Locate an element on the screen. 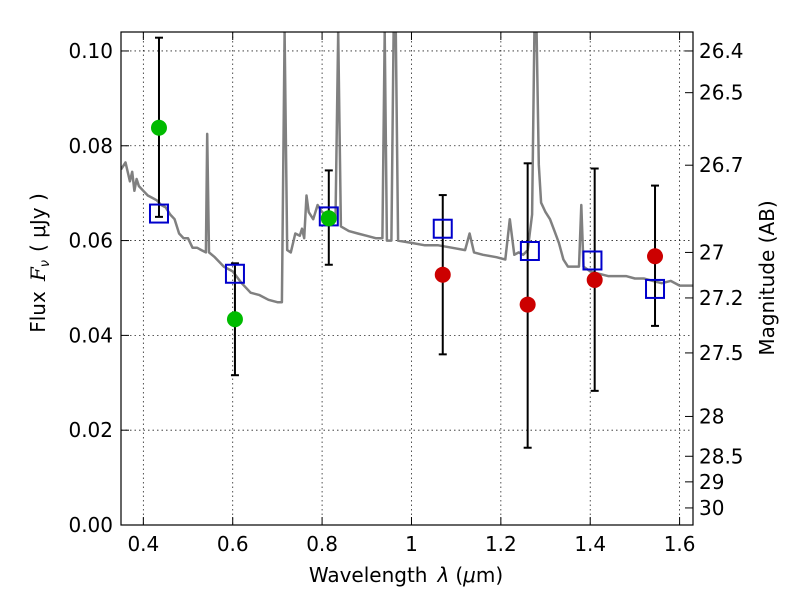 This screenshot has width=800, height=600. y-axis-left: 0.00 0.02 0.04 0.06 0.08 0.10 is located at coordinates (98, 288).